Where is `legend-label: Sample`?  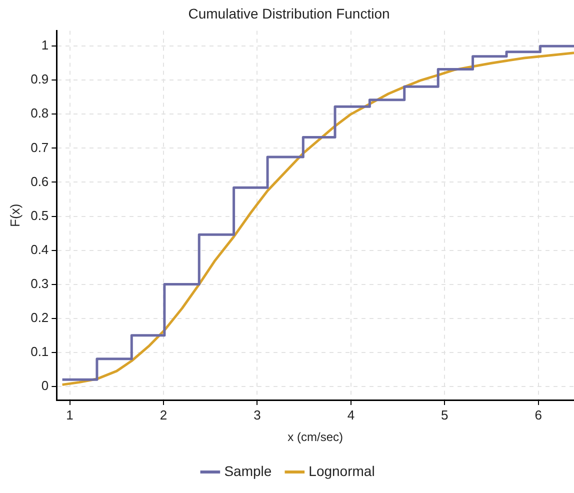
legend-label: Sample is located at coordinates (248, 470).